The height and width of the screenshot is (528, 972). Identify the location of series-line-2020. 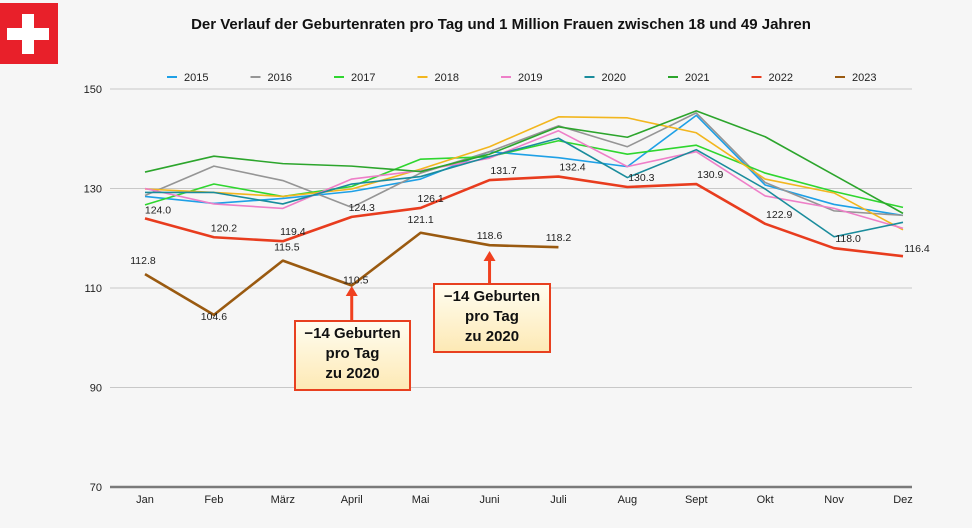
(524, 187).